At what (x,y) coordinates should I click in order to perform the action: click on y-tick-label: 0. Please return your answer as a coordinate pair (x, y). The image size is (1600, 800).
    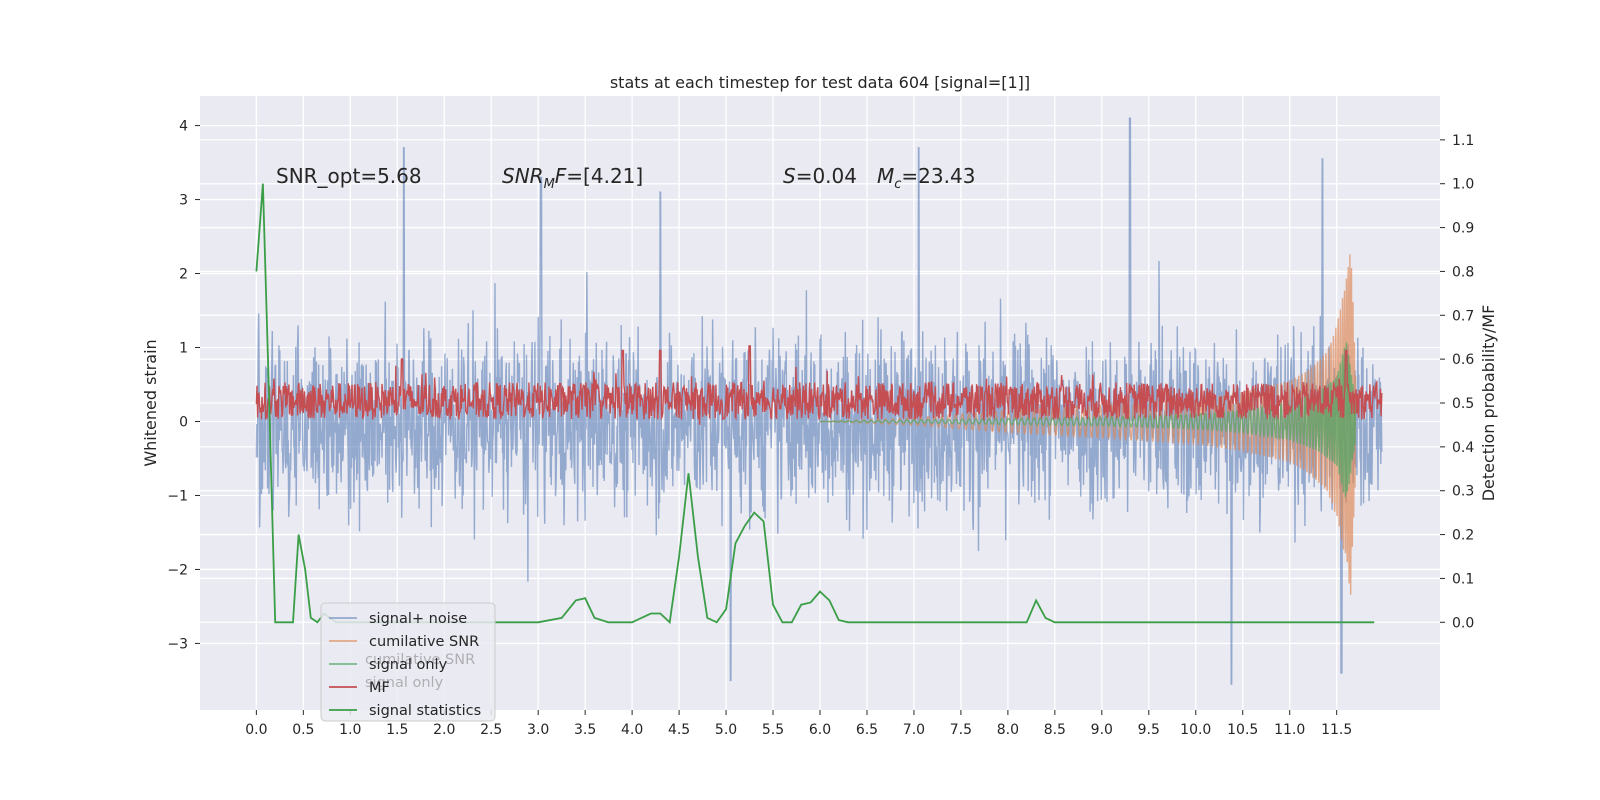
    Looking at the image, I should click on (183, 422).